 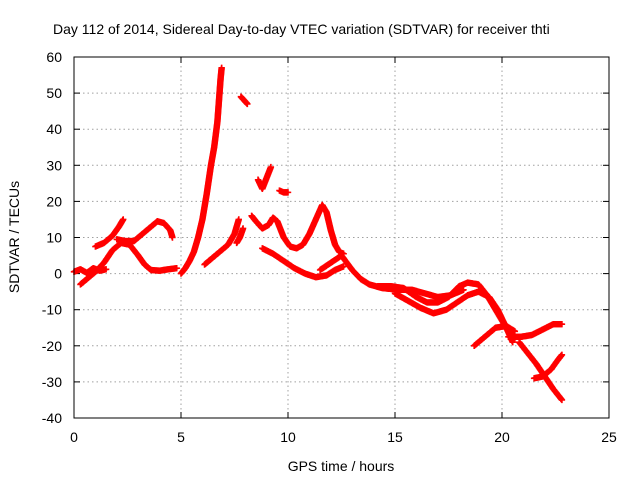 What do you see at coordinates (52, 346) in the screenshot?
I see `y-tick-label: -20` at bounding box center [52, 346].